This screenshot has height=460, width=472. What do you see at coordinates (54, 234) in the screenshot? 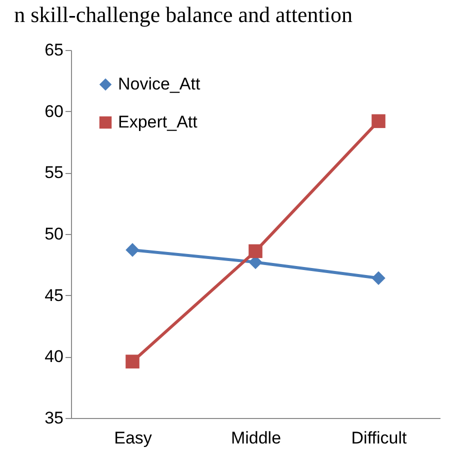
I see `y-tick-label: 50` at bounding box center [54, 234].